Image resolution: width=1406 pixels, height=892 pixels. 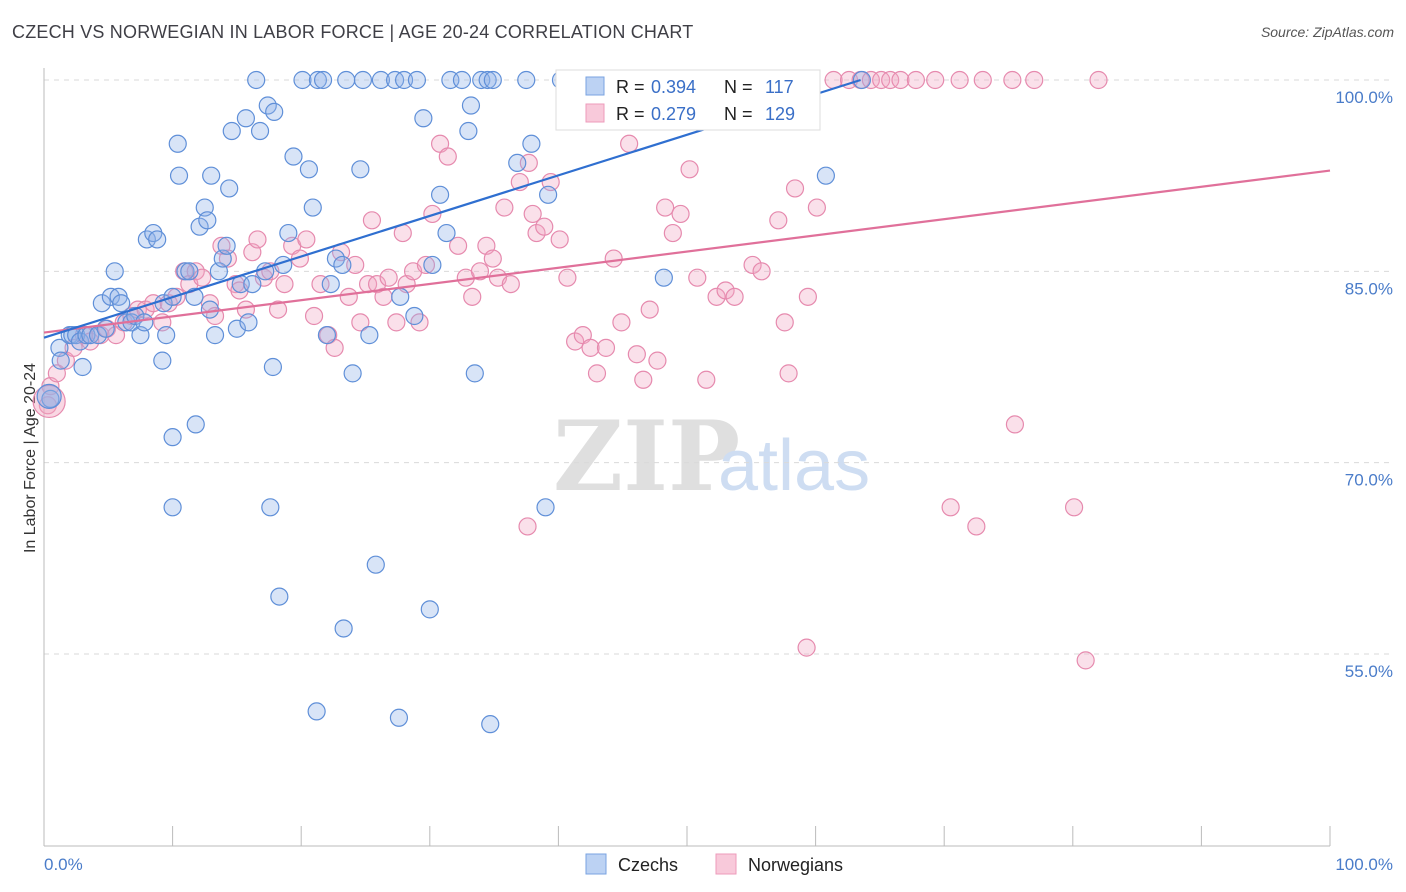 I want to click on y-axis-label: In Labor Force | Age 20-24, so click(x=30, y=458).